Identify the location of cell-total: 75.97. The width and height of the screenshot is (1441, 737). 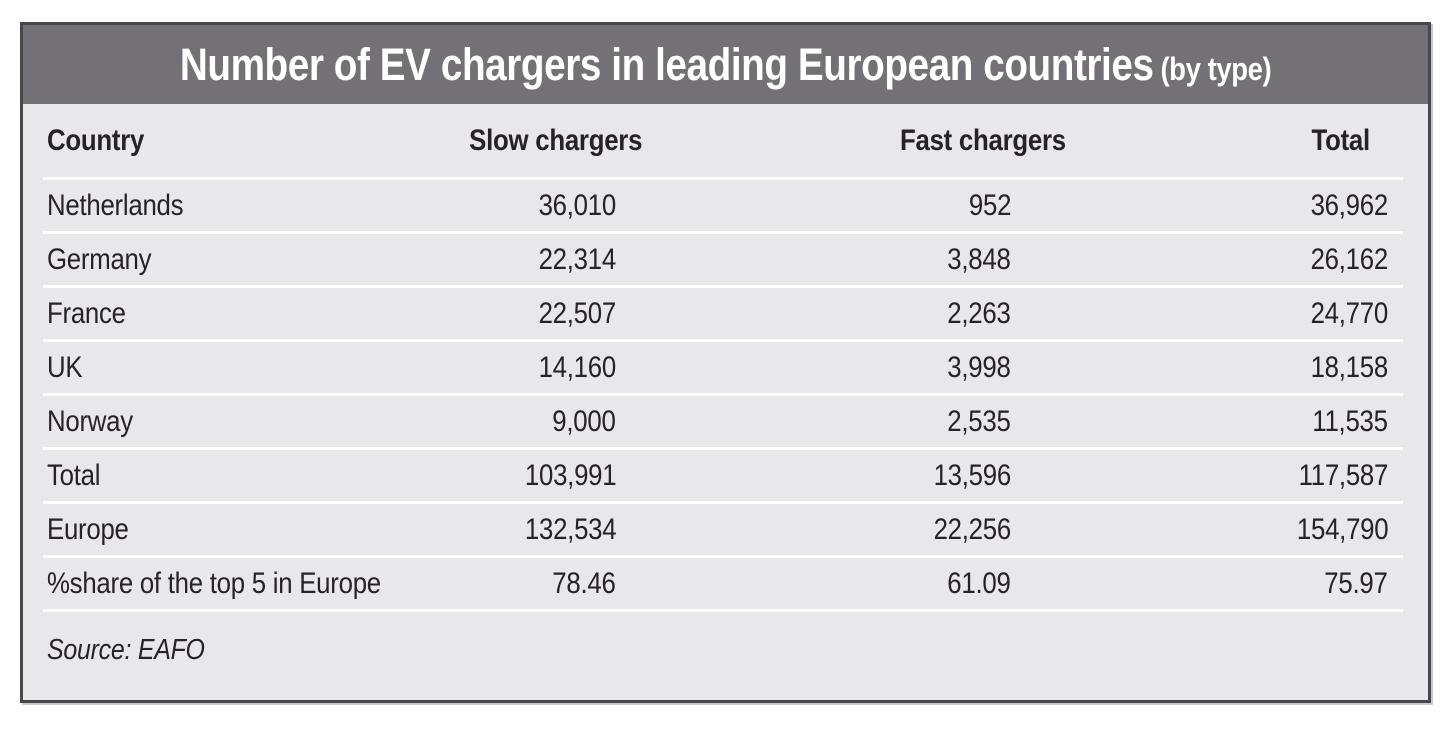
(1207, 584).